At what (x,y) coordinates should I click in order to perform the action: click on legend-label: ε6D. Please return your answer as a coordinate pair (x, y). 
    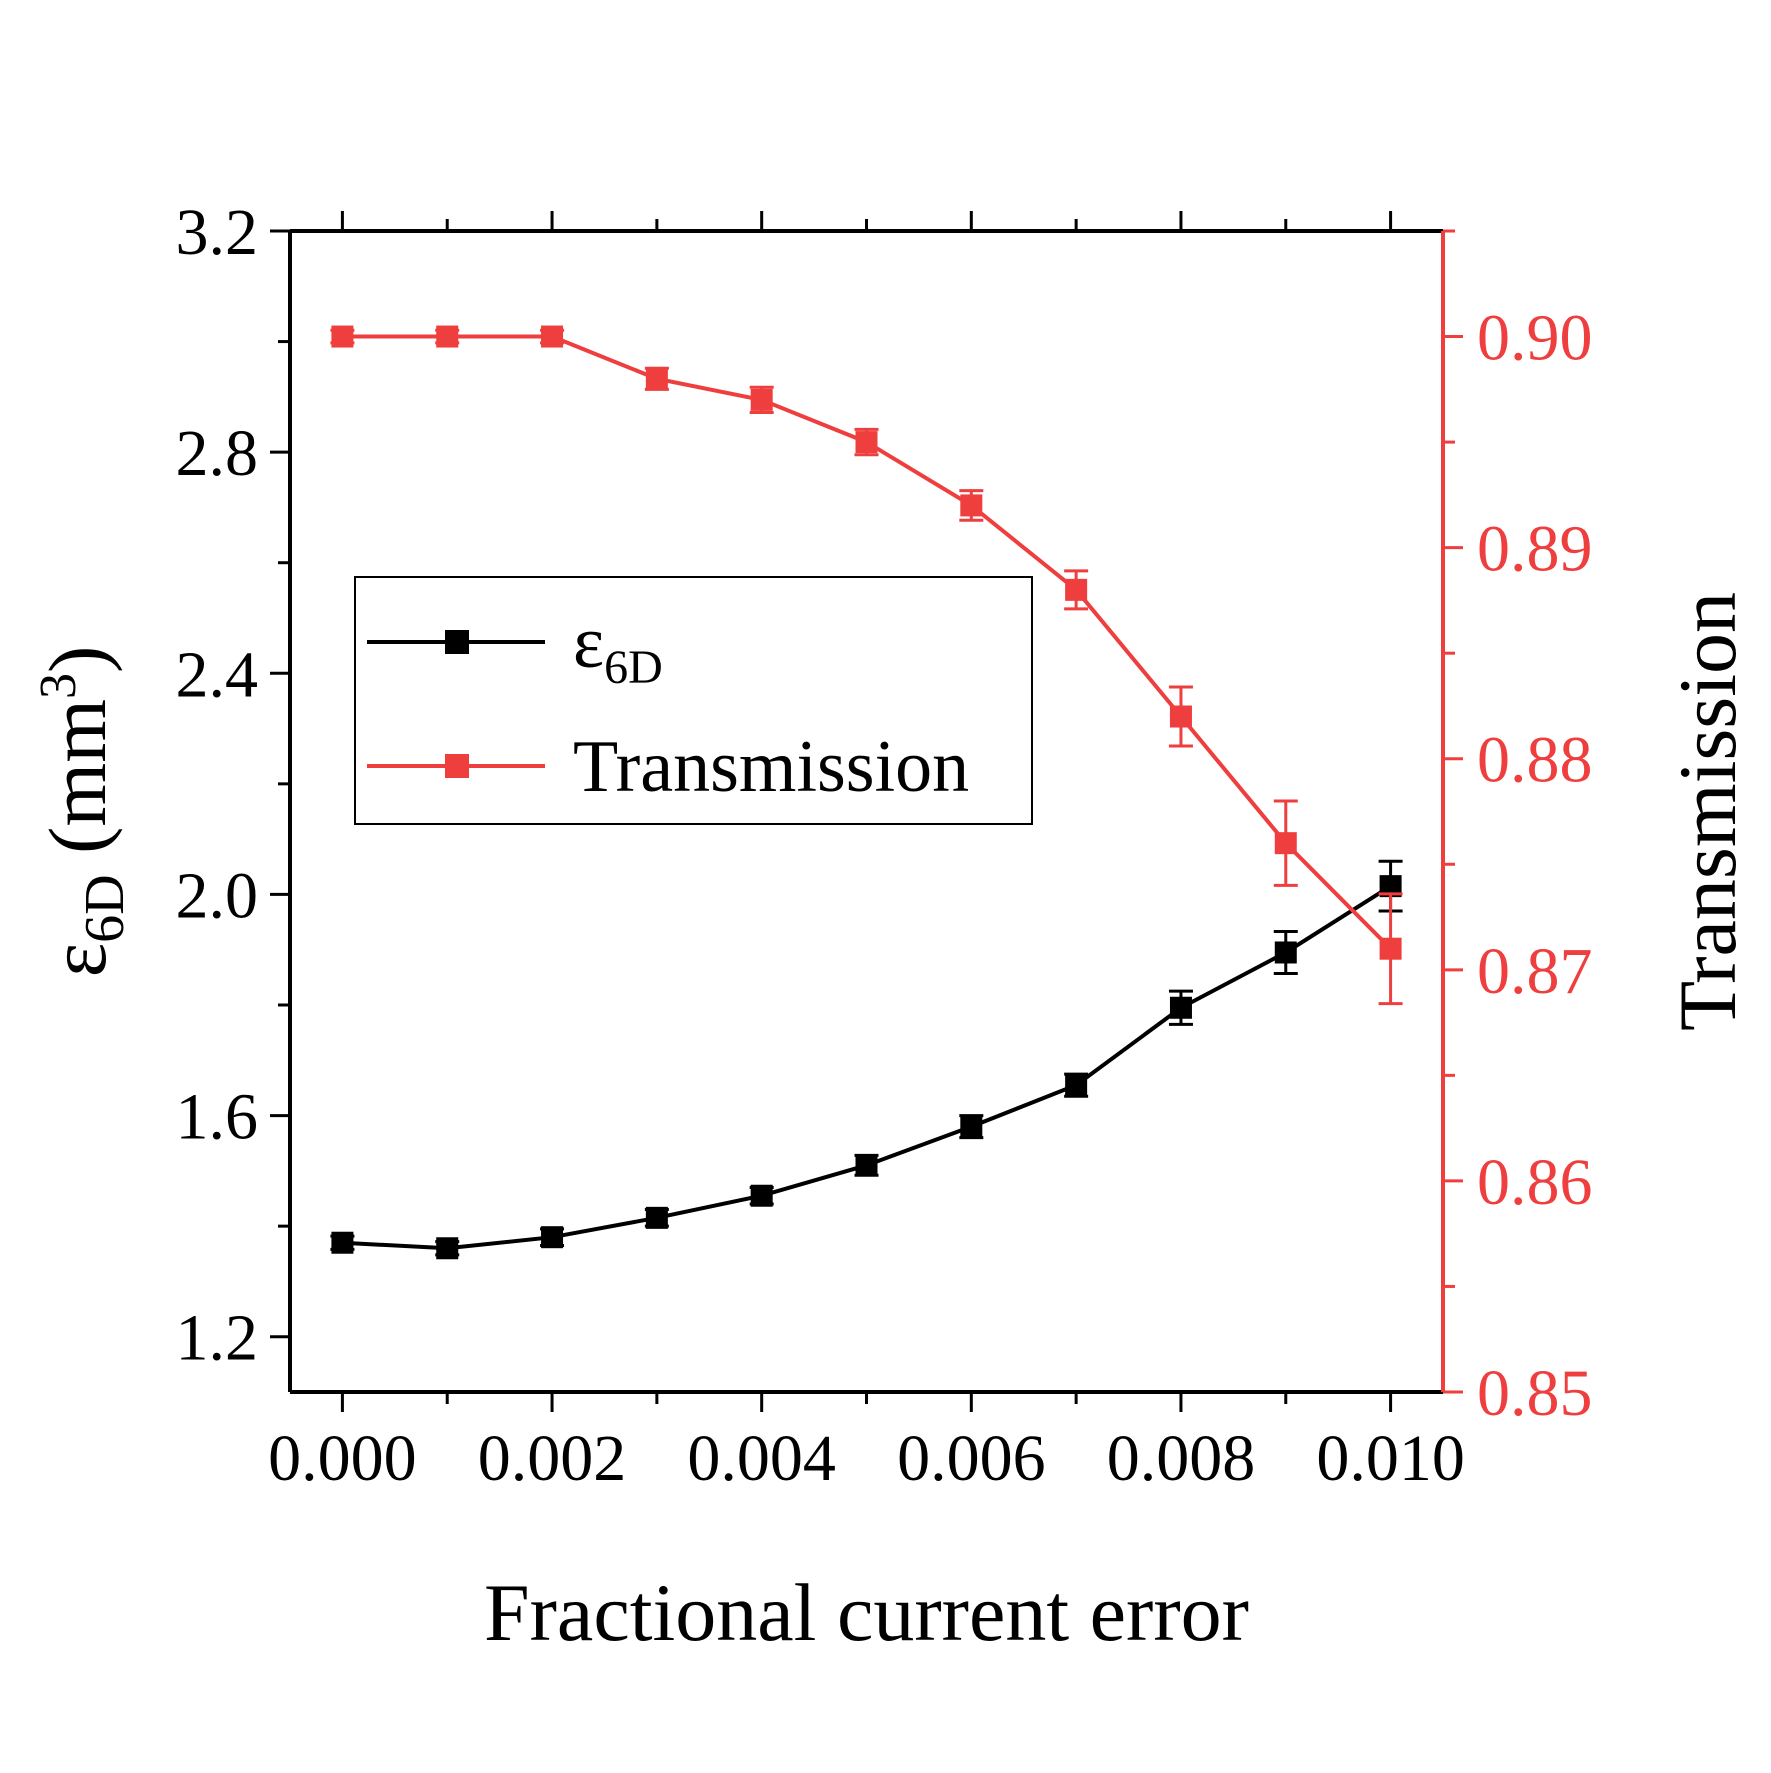
    Looking at the image, I should click on (618, 648).